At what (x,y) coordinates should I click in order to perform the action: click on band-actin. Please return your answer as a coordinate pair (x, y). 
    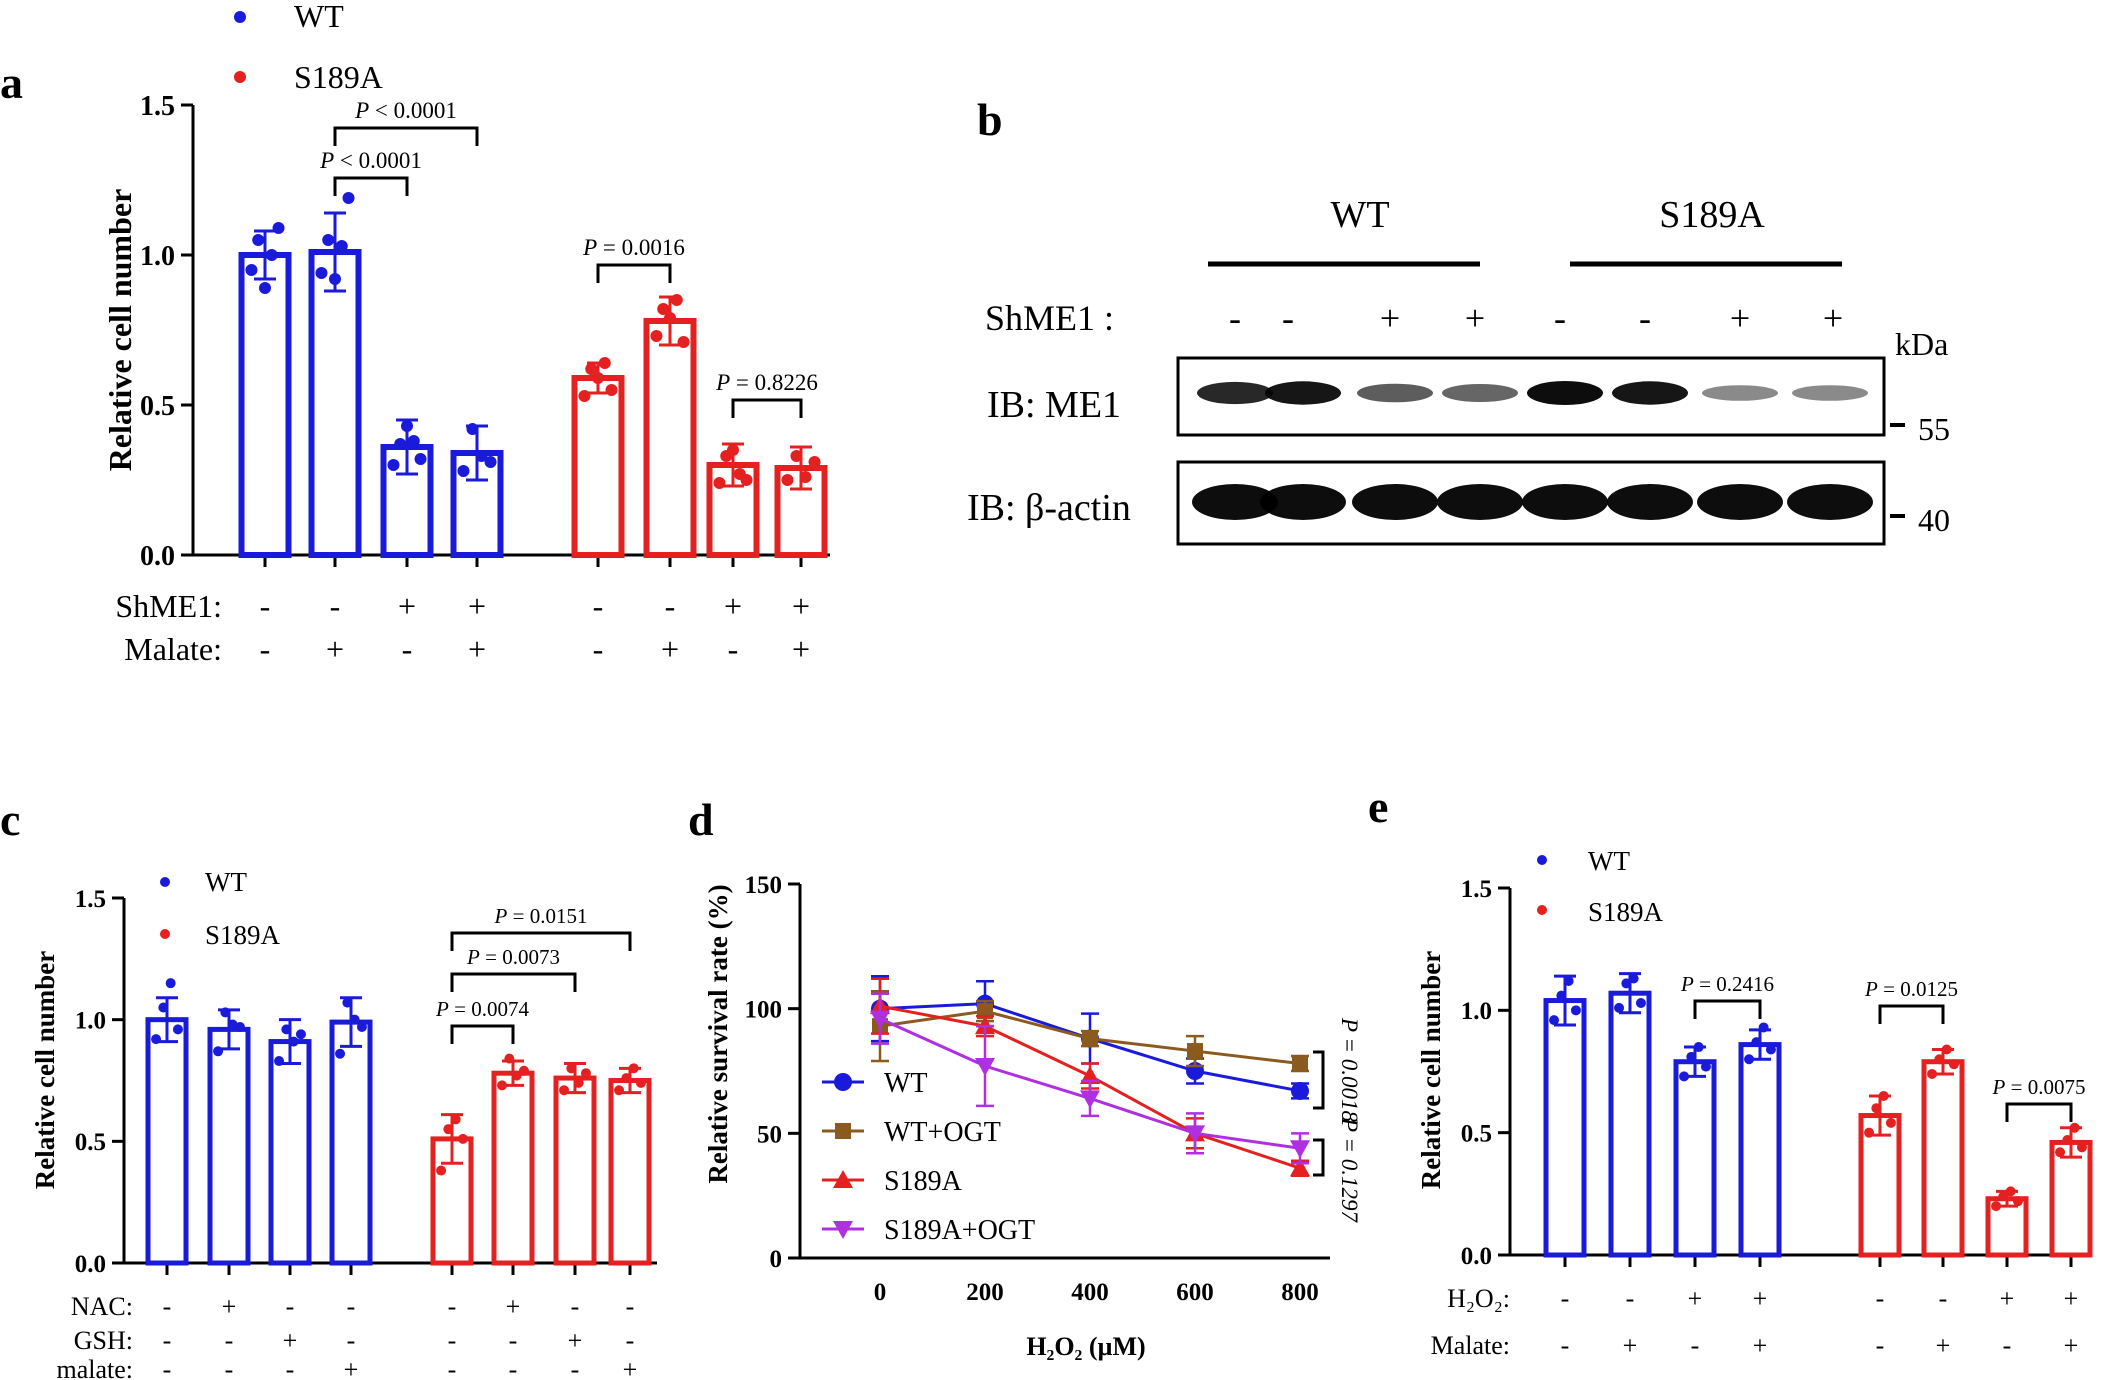
    Looking at the image, I should click on (1740, 502).